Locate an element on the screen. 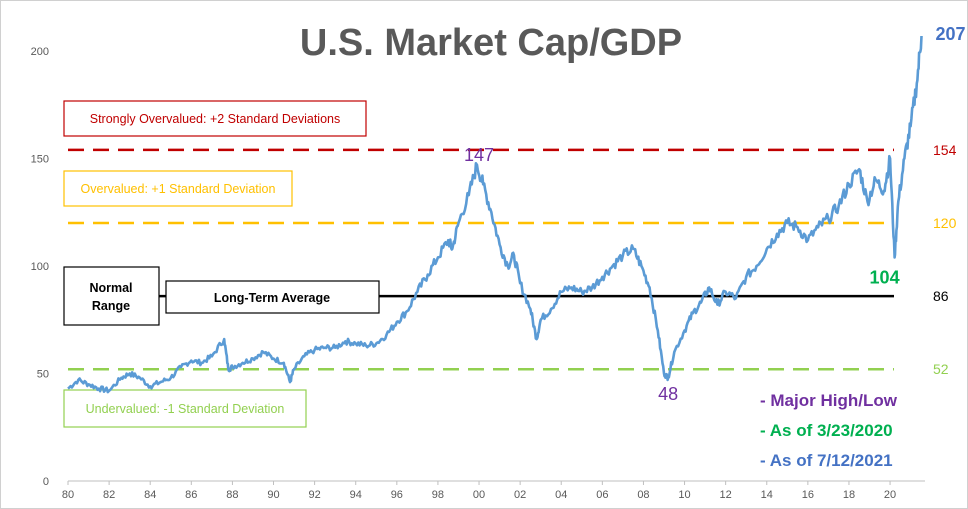 Image resolution: width=968 pixels, height=509 pixels. x-tick-label: 16 is located at coordinates (808, 495).